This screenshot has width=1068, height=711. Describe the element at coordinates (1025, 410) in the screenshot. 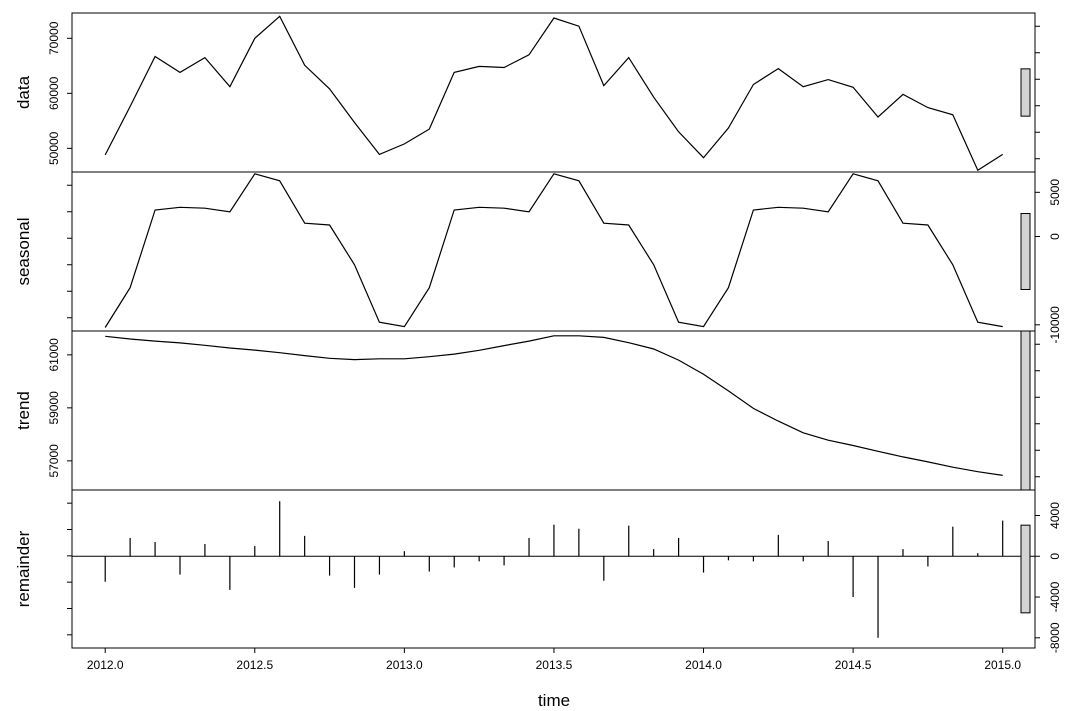

I see `range-bar-trend` at that location.